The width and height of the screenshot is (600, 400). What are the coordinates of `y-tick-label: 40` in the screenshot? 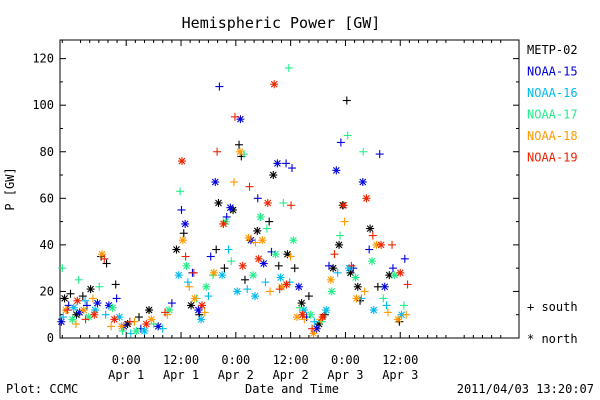 It's located at (47, 245).